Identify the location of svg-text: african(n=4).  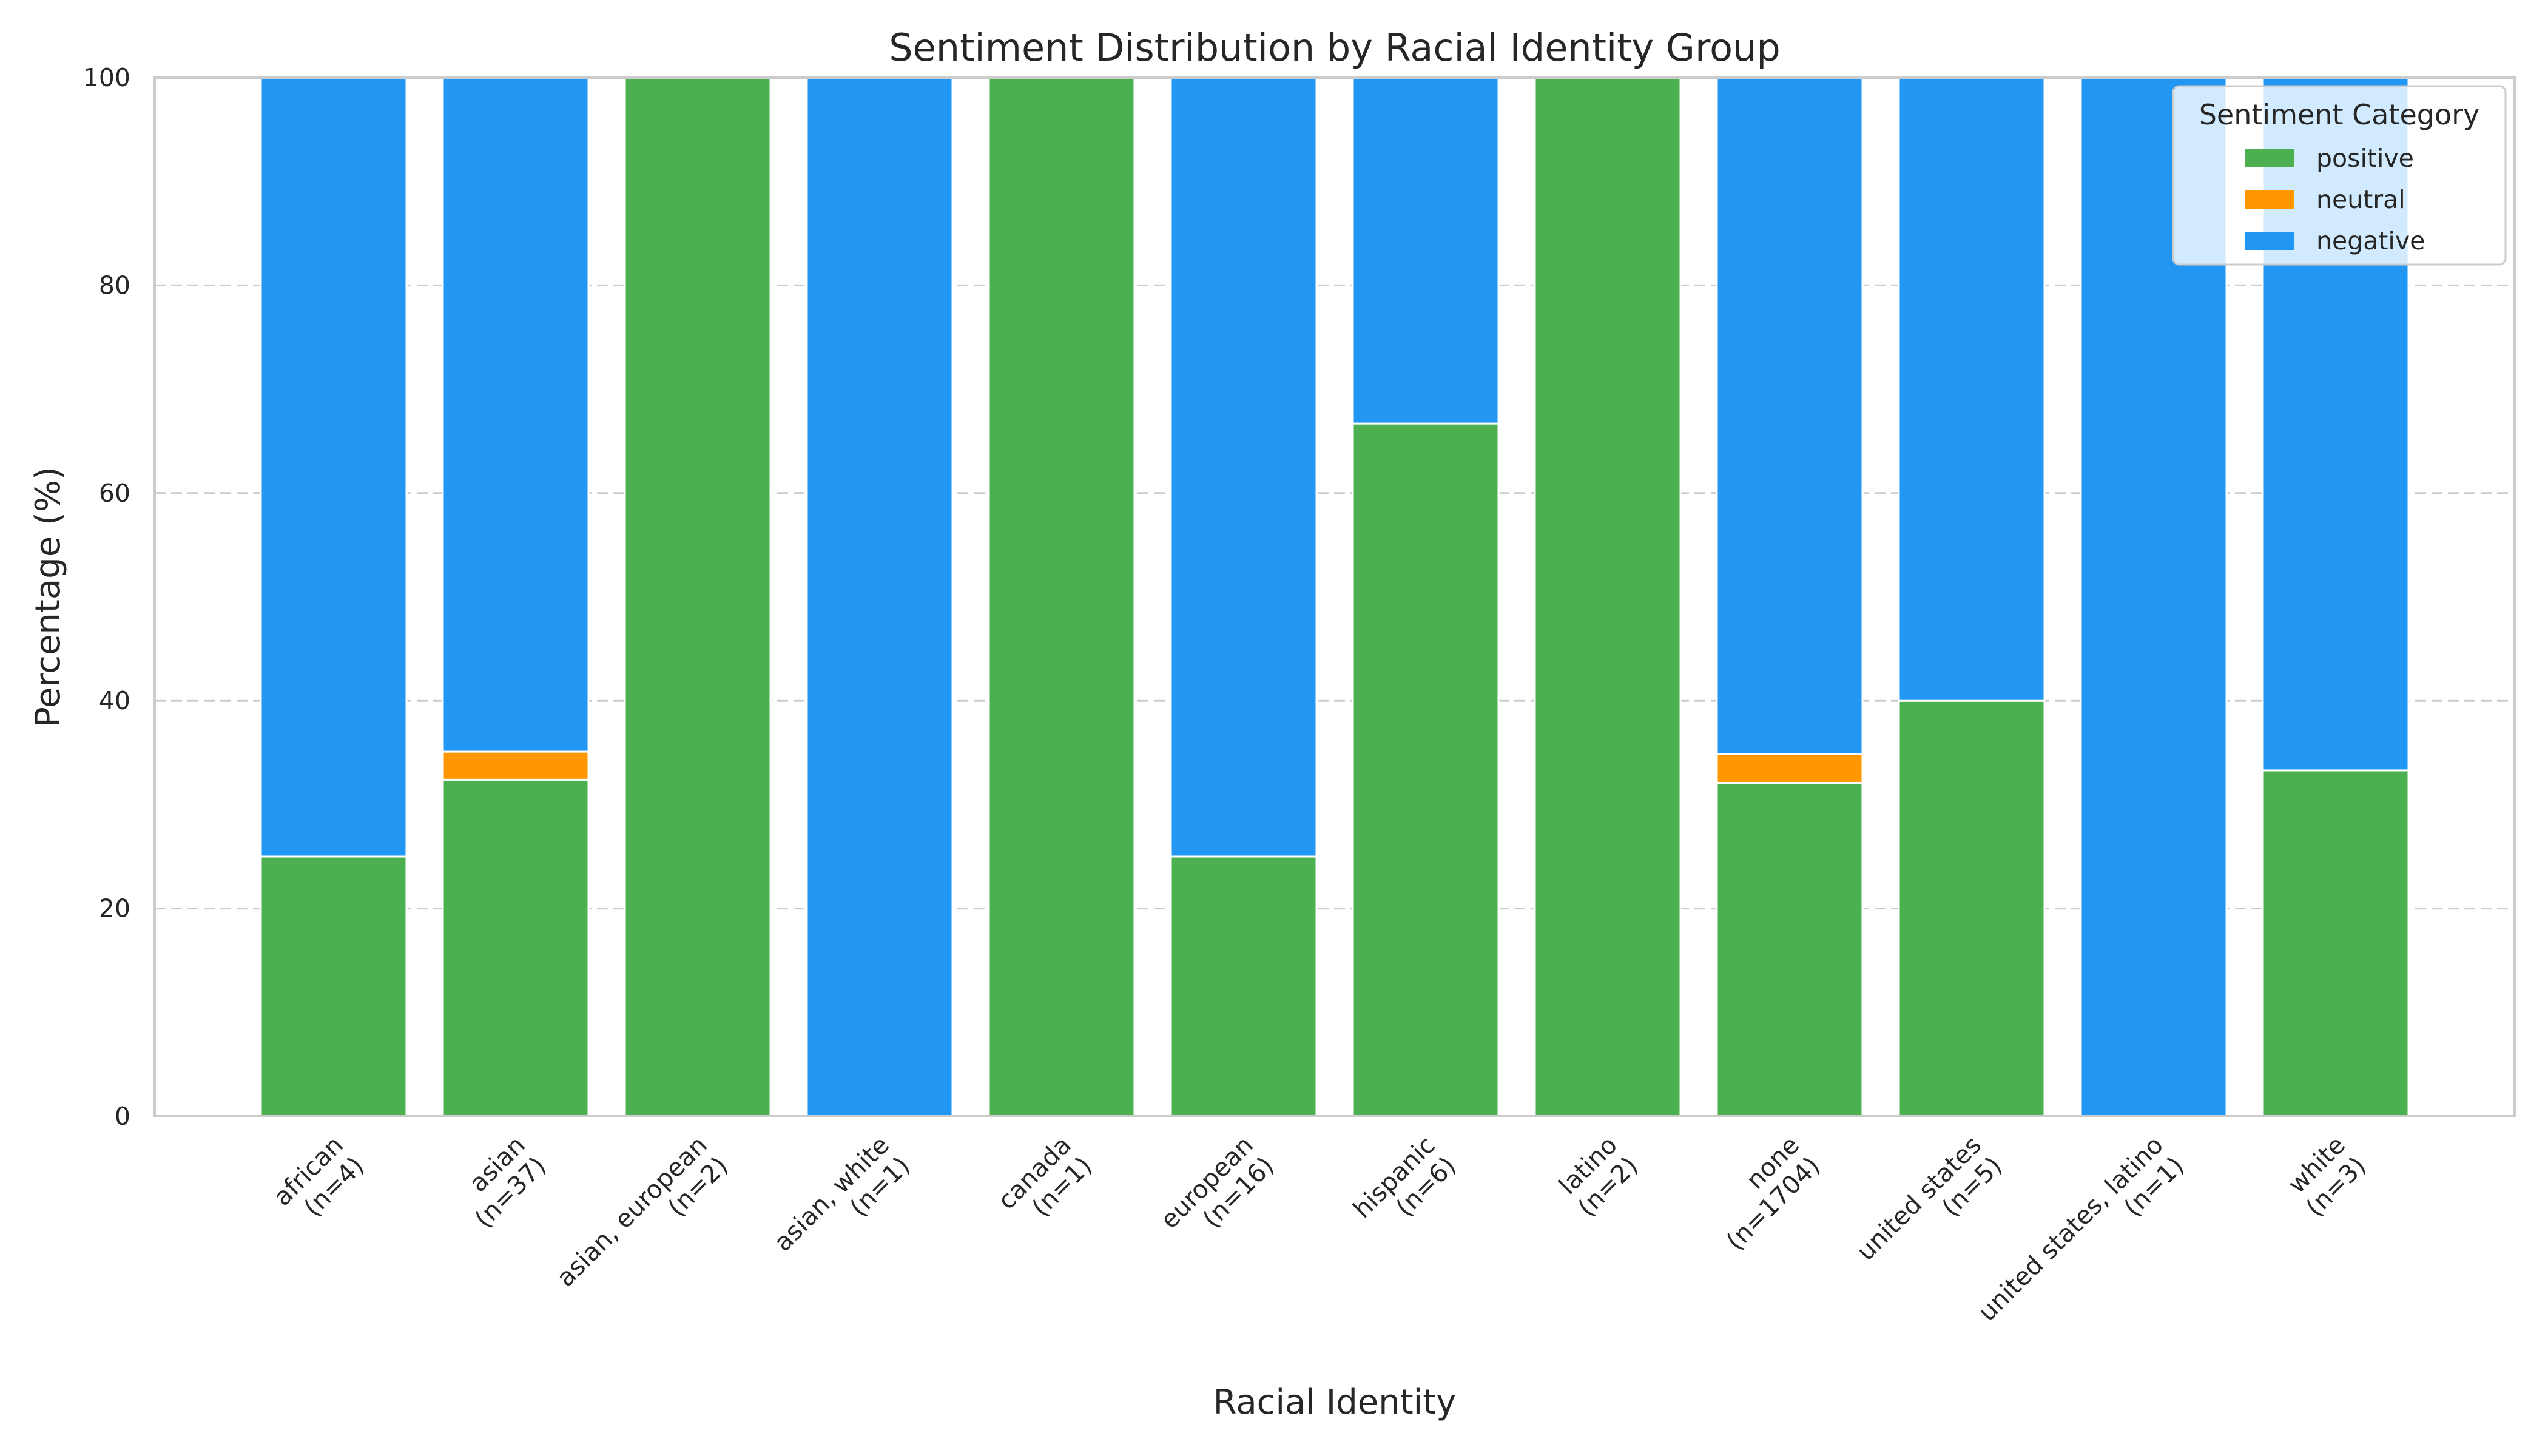
(318, 1181).